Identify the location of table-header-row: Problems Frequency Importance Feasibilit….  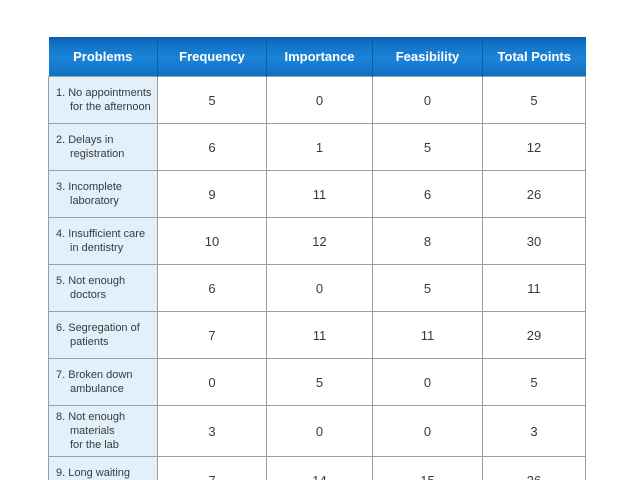
(317, 57).